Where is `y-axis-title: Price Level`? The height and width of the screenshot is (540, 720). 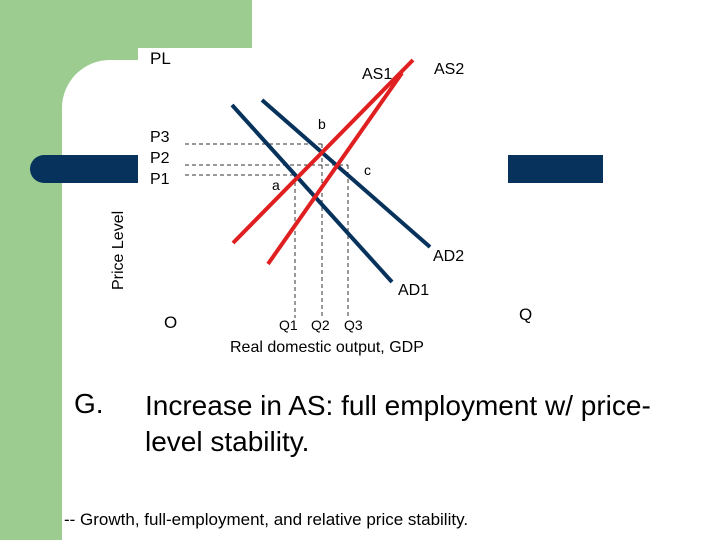 y-axis-title: Price Level is located at coordinates (118, 250).